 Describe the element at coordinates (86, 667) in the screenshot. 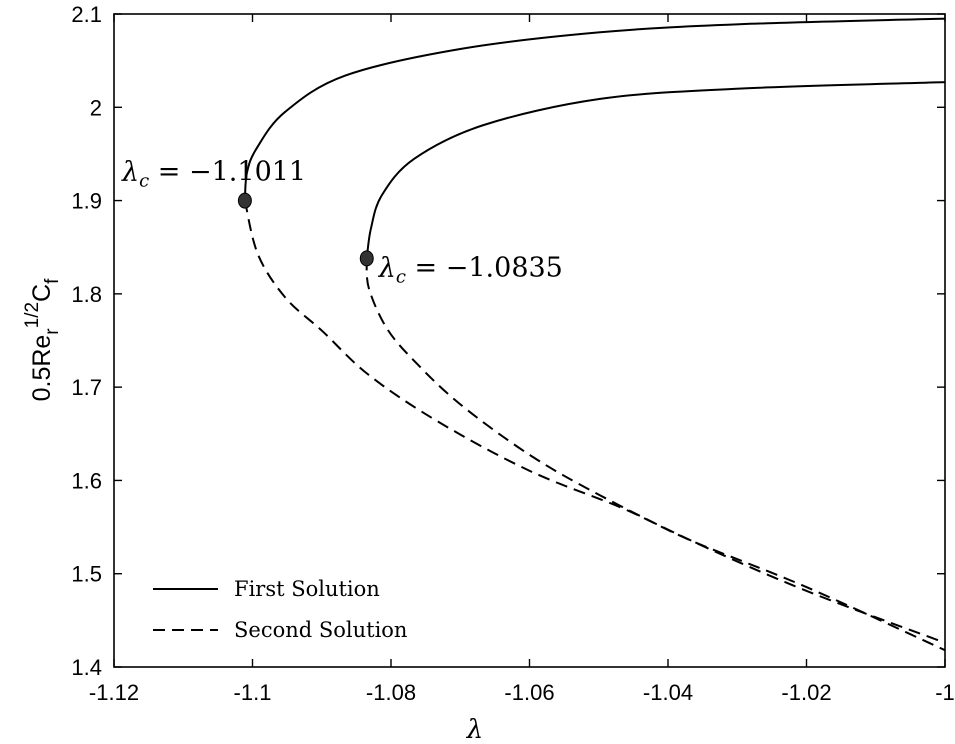

I see `y-tick-label: 1.4` at that location.